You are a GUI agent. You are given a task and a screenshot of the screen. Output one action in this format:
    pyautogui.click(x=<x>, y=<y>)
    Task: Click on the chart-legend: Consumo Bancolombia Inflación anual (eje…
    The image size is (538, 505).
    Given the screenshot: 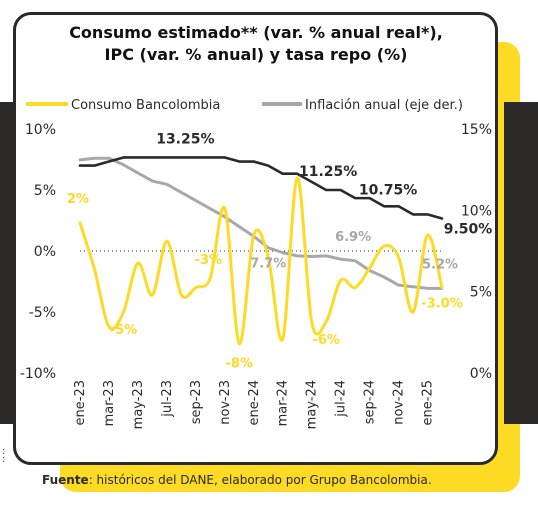 What is the action you would take?
    pyautogui.click(x=244, y=105)
    